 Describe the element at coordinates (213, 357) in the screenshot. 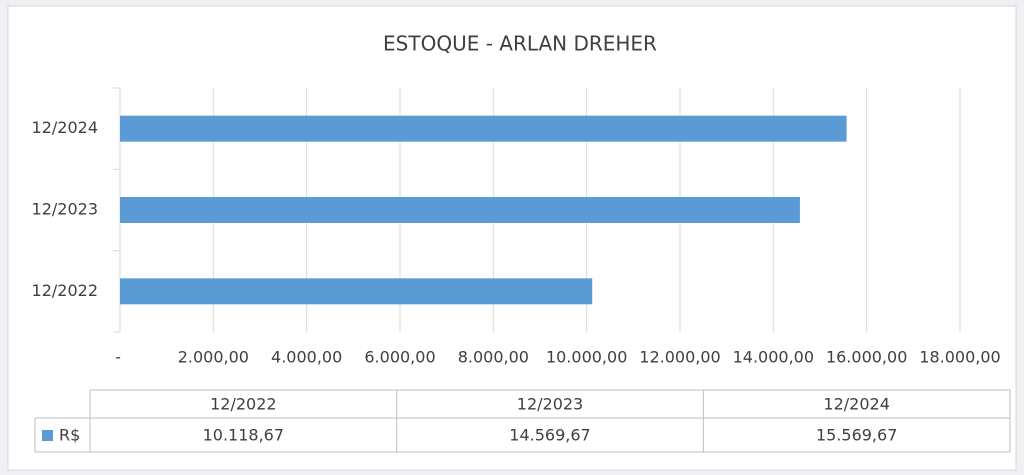

I see `x-tick-label: 2.000,00` at that location.